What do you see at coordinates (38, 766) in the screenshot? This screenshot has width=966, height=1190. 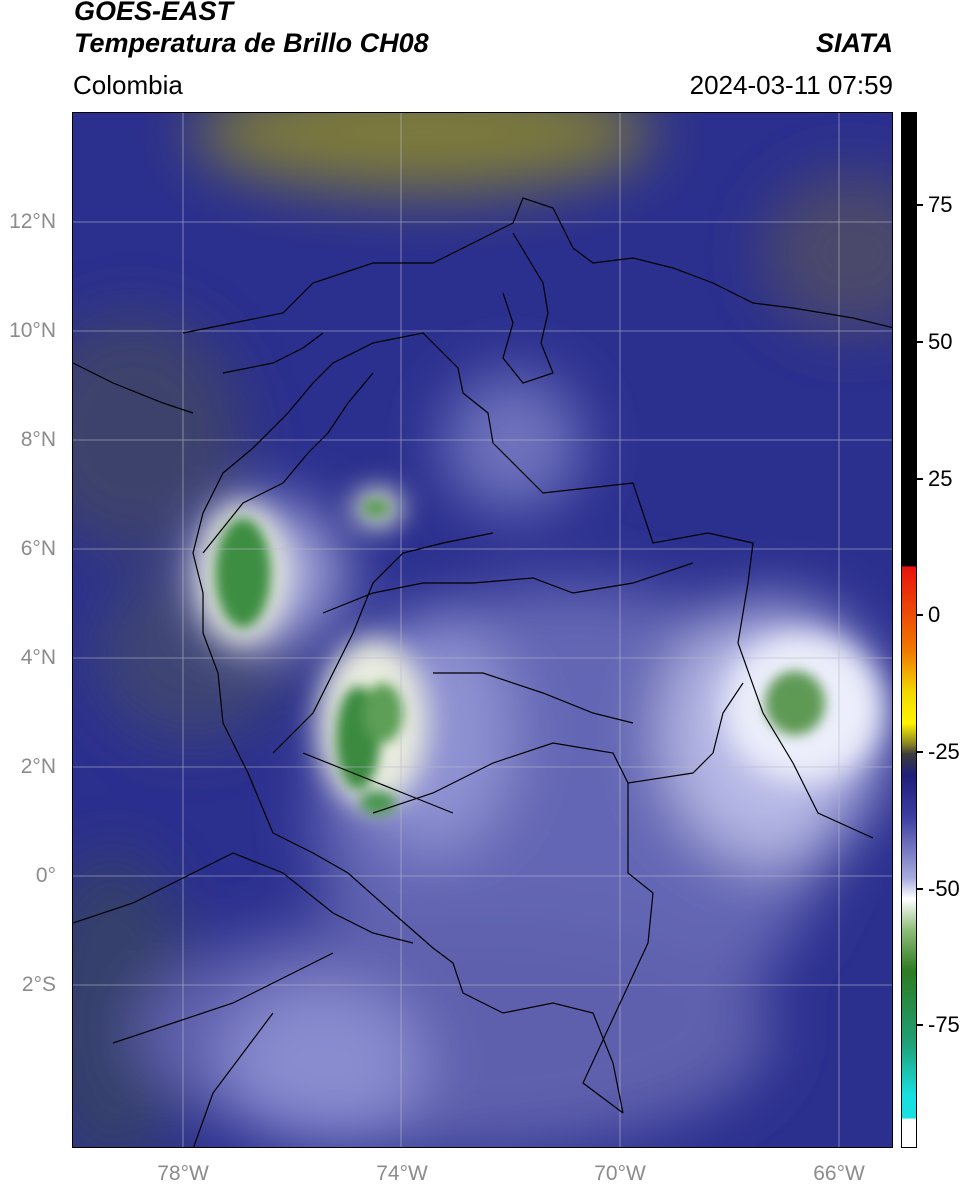 I see `lat-label: 2°N` at bounding box center [38, 766].